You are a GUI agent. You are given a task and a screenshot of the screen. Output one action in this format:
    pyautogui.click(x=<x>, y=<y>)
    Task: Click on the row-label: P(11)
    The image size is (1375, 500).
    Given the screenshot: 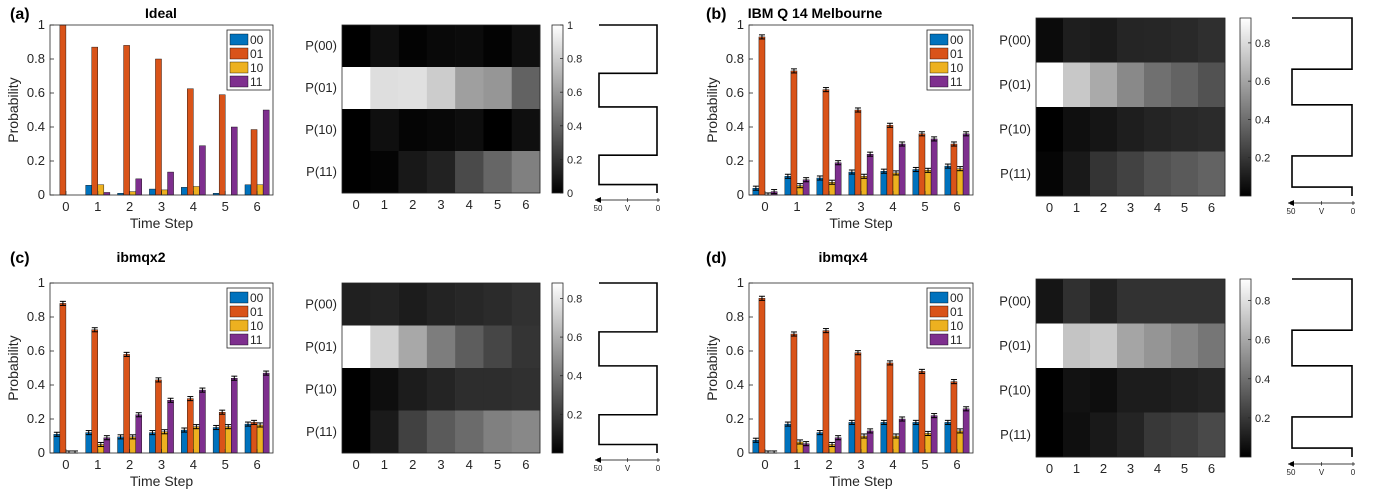 What is the action you would take?
    pyautogui.click(x=1015, y=434)
    